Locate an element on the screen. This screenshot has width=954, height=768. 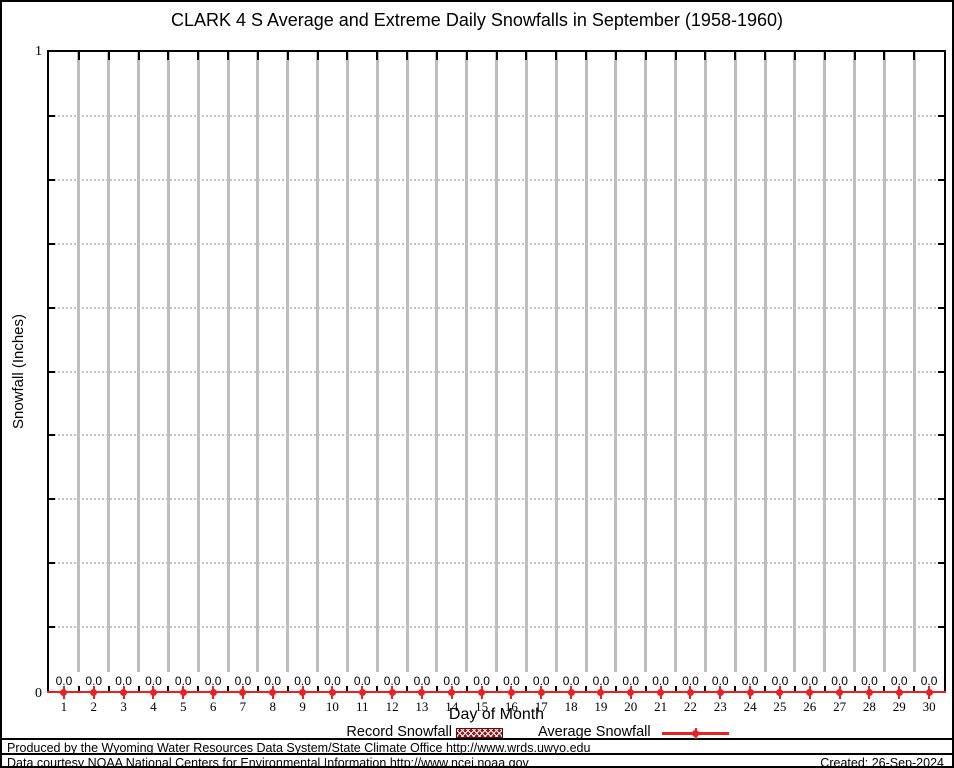
day-tick-label: 27 is located at coordinates (840, 706).